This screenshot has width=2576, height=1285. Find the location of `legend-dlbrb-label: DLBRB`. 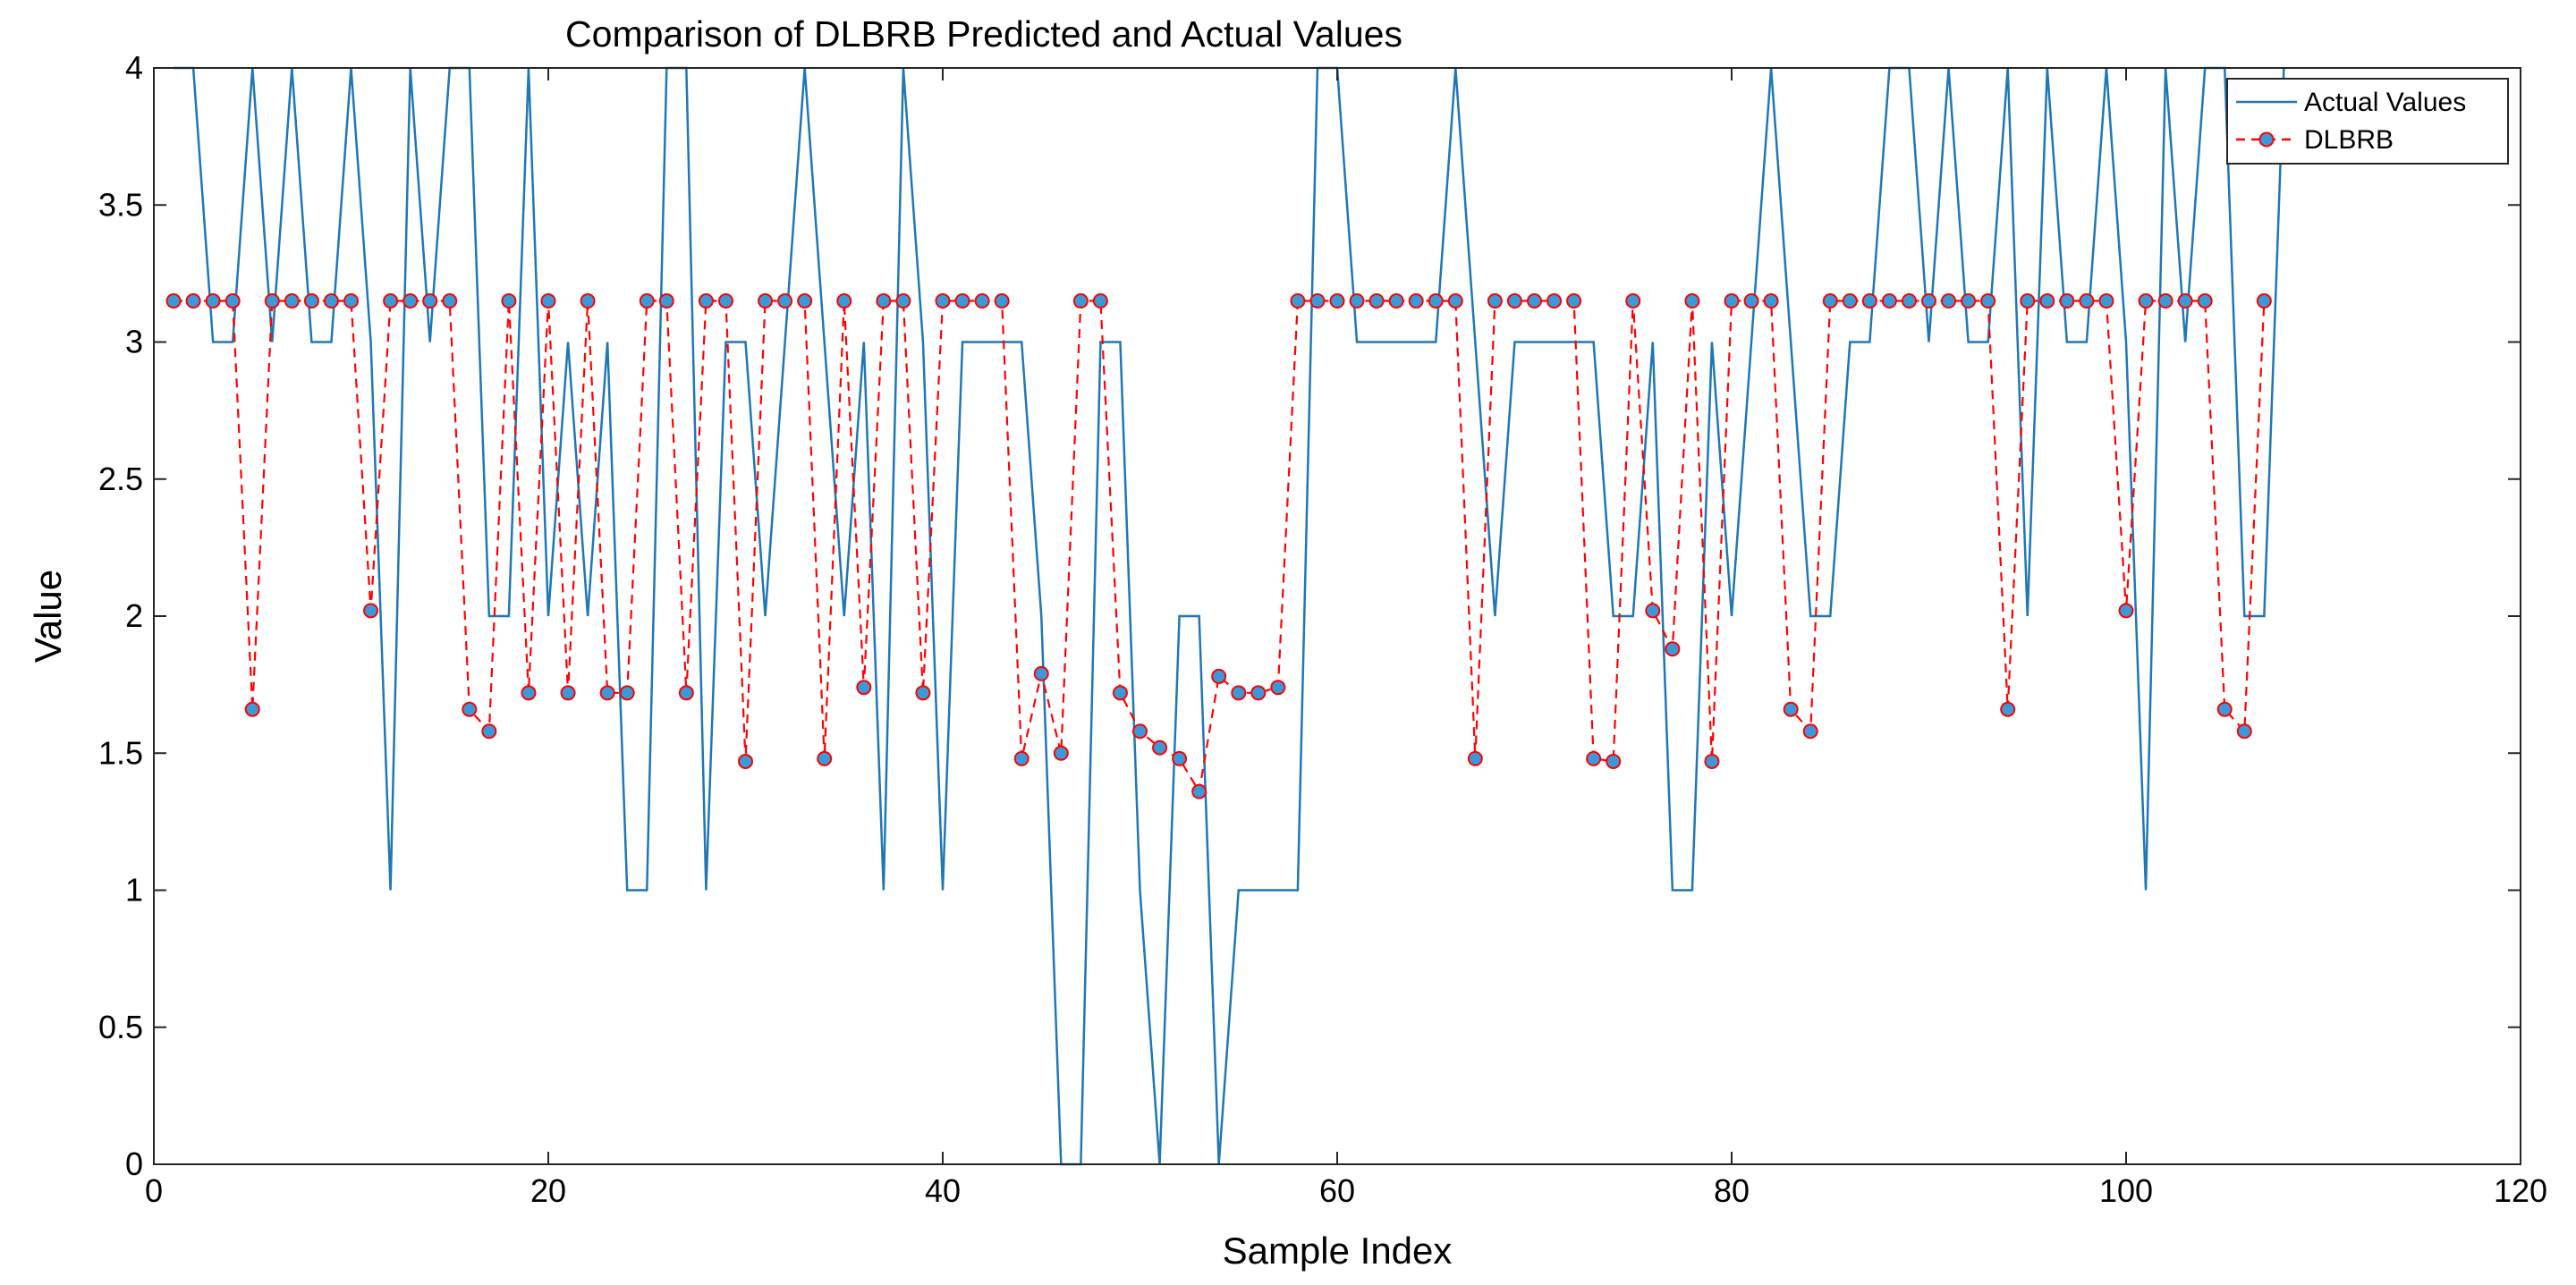

legend-dlbrb-label: DLBRB is located at coordinates (2349, 140).